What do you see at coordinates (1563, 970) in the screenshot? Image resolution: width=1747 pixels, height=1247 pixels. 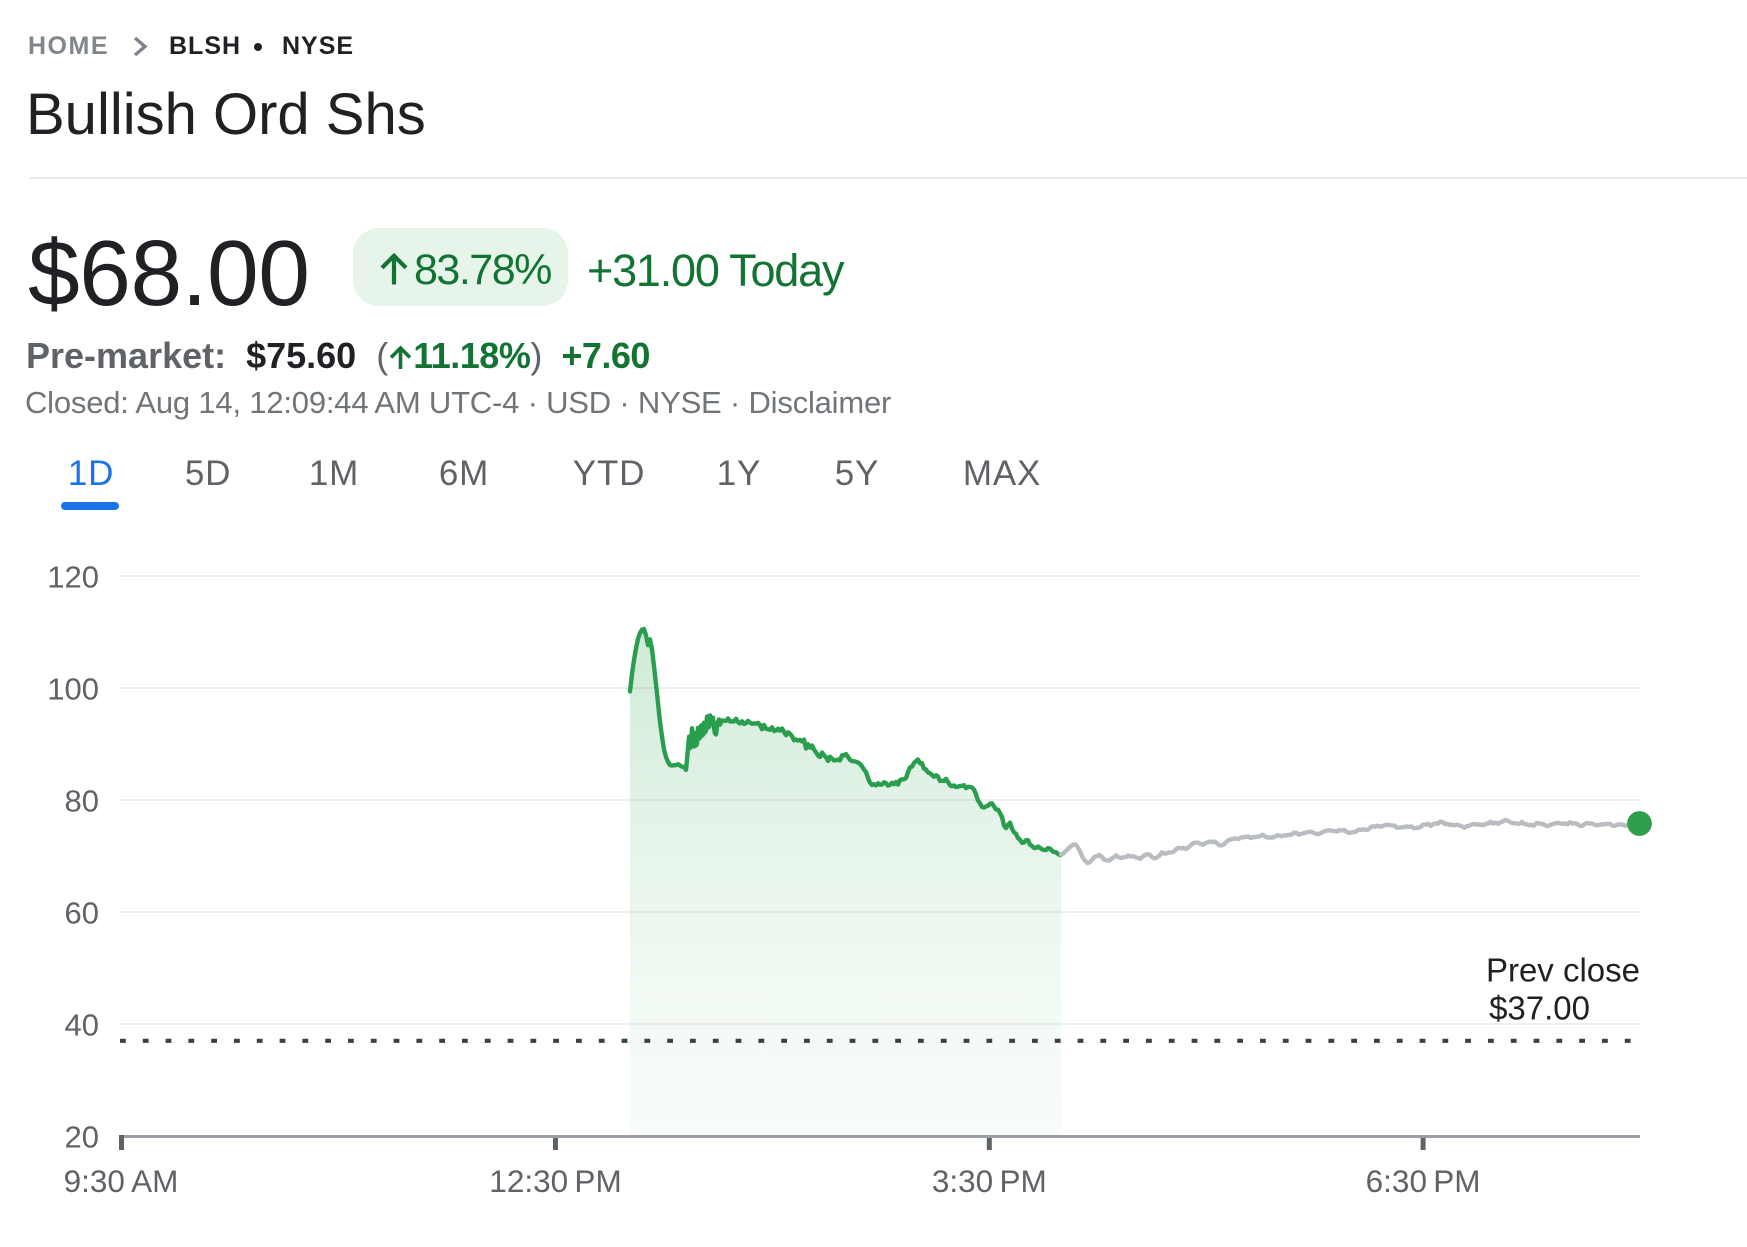 I see `svg-text: Prev close` at bounding box center [1563, 970].